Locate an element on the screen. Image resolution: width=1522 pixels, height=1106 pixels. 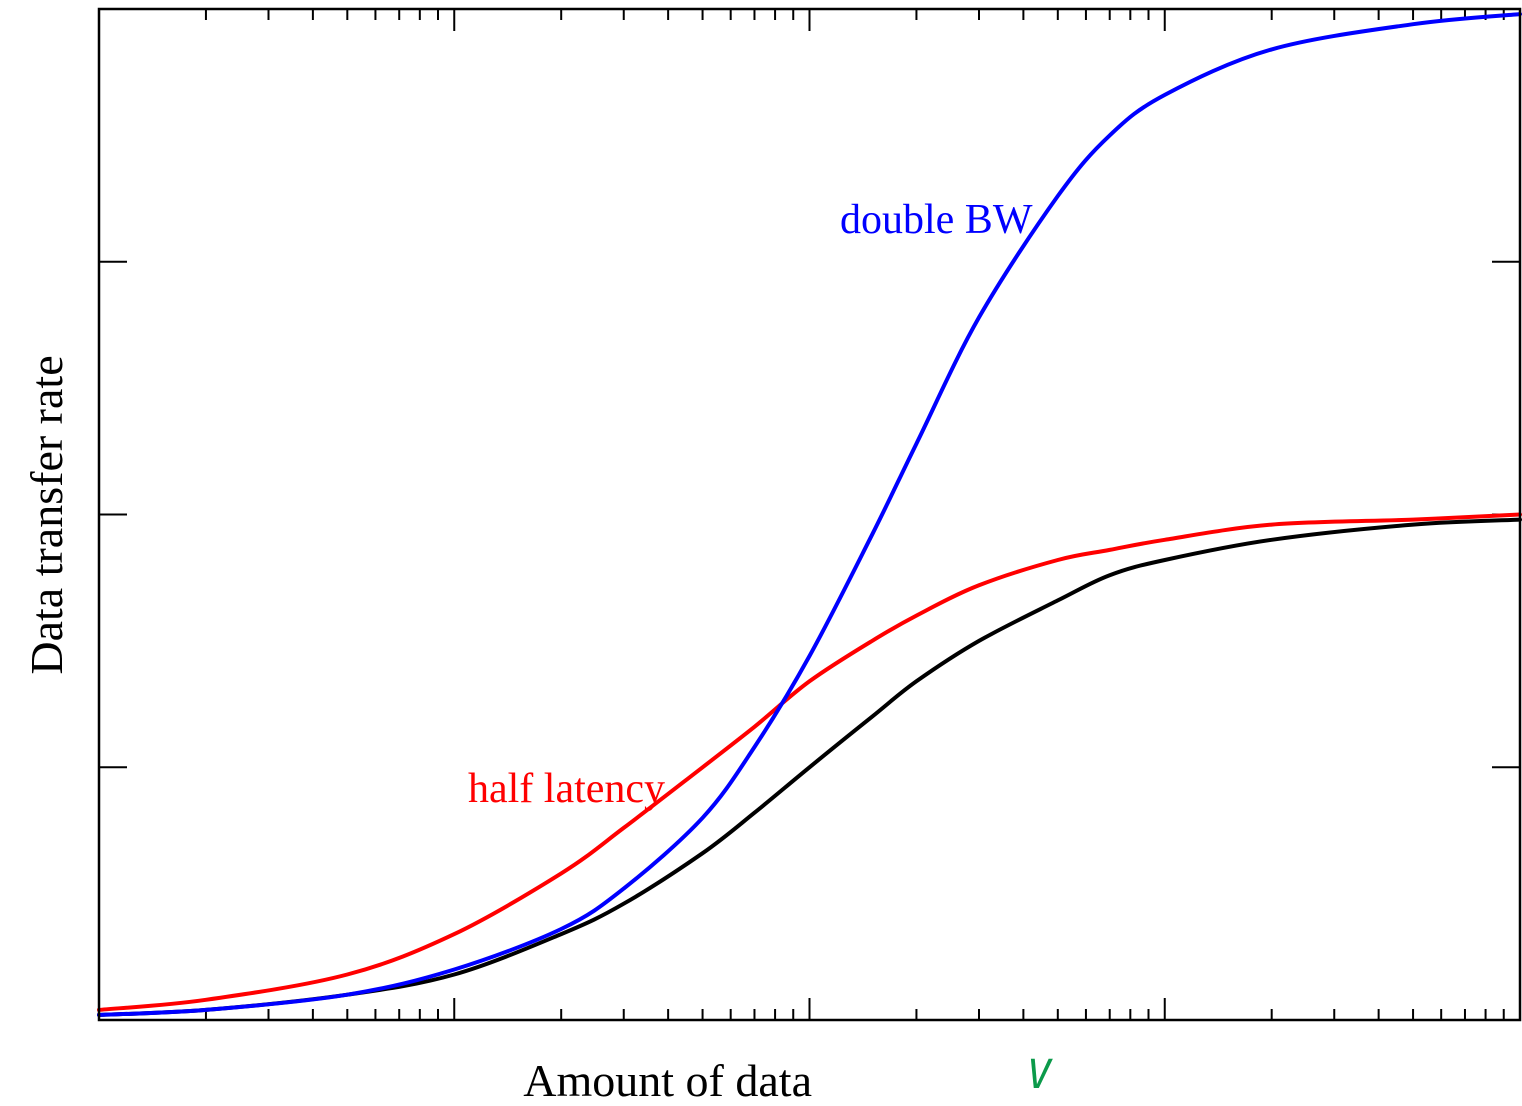
series-label-half-latency: half latency is located at coordinates (566, 789).